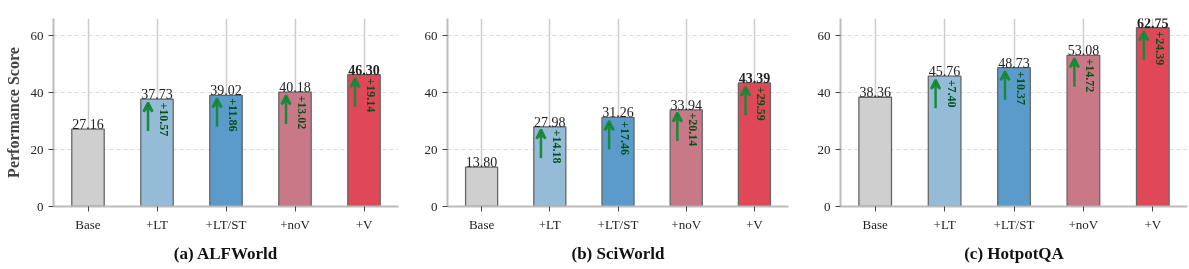 The height and width of the screenshot is (269, 1189). Describe the element at coordinates (618, 113) in the screenshot. I see `data-label: 31.26` at that location.